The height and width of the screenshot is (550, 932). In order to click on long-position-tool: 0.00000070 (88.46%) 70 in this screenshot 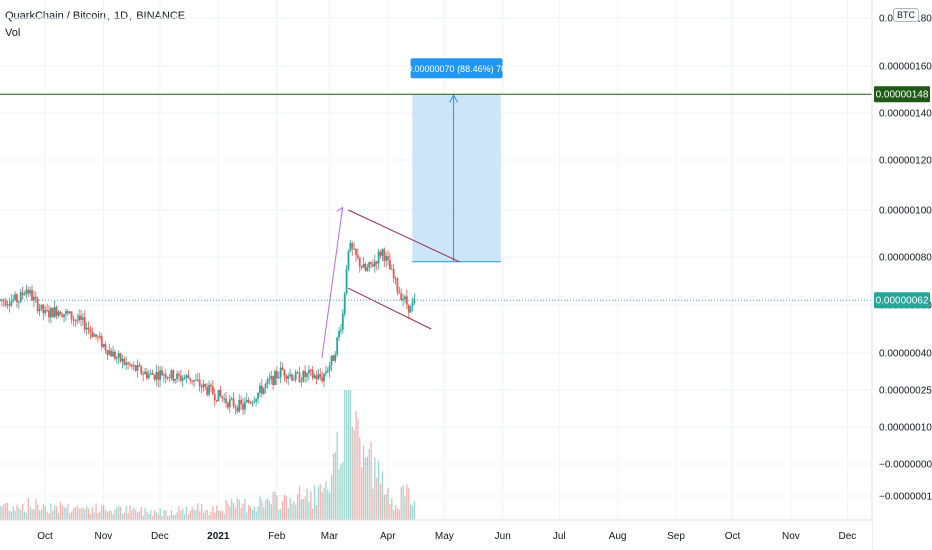, I will do `click(456, 160)`.